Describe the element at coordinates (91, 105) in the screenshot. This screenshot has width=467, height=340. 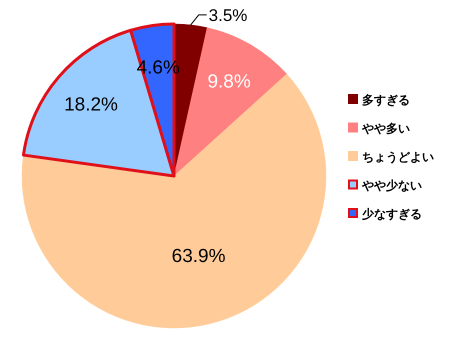
I see `data-label: 18.2%` at that location.